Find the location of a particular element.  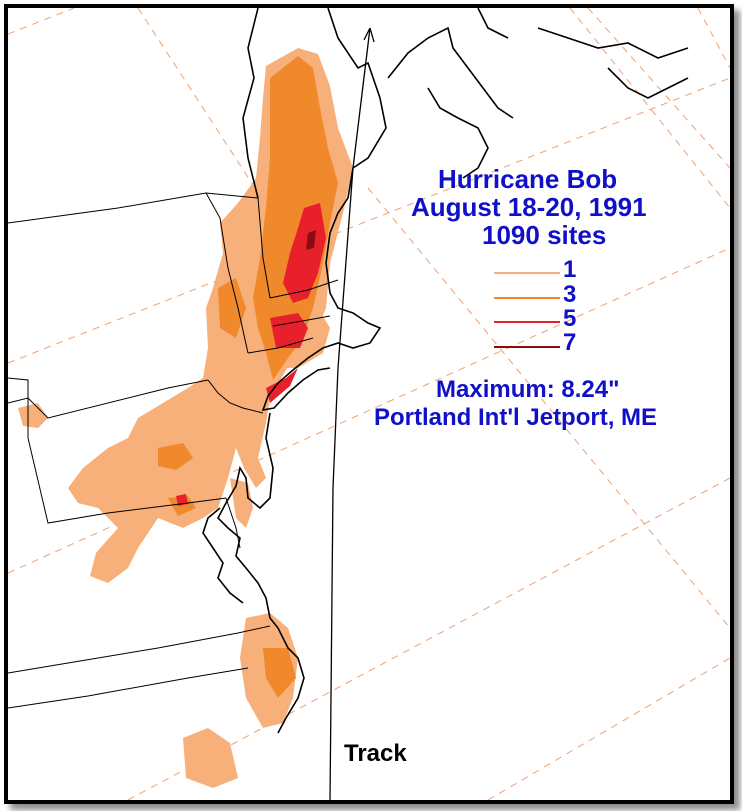

track-label: Track is located at coordinates (375, 753).